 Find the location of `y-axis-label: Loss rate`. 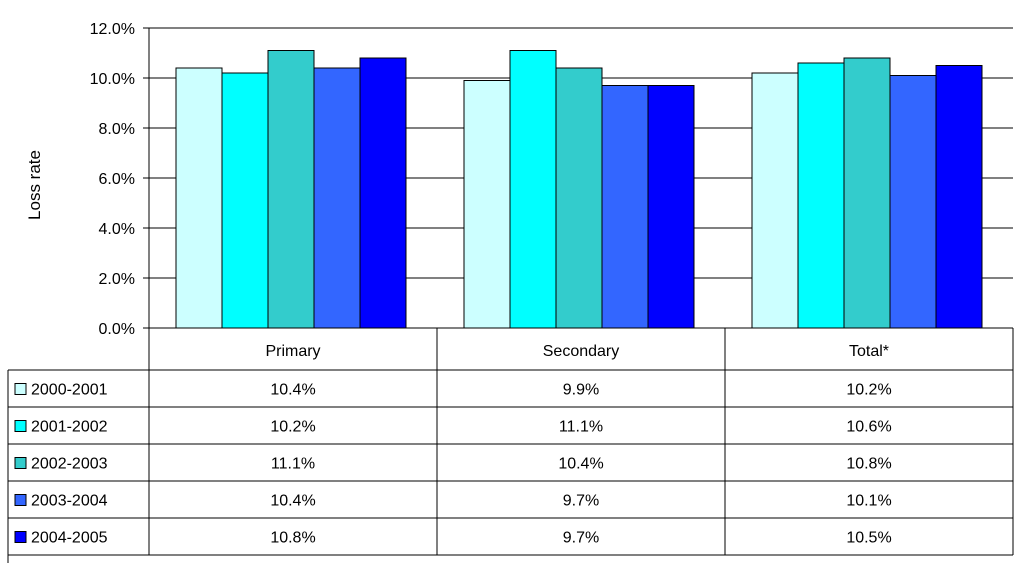

y-axis-label: Loss rate is located at coordinates (34, 185).